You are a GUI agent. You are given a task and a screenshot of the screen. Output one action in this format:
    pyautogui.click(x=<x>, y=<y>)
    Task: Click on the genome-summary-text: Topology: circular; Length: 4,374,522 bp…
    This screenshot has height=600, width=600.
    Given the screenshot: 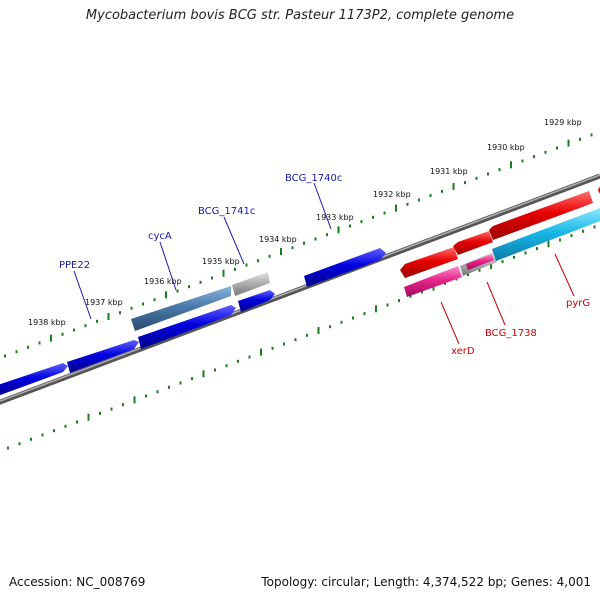 What is the action you would take?
    pyautogui.click(x=426, y=582)
    